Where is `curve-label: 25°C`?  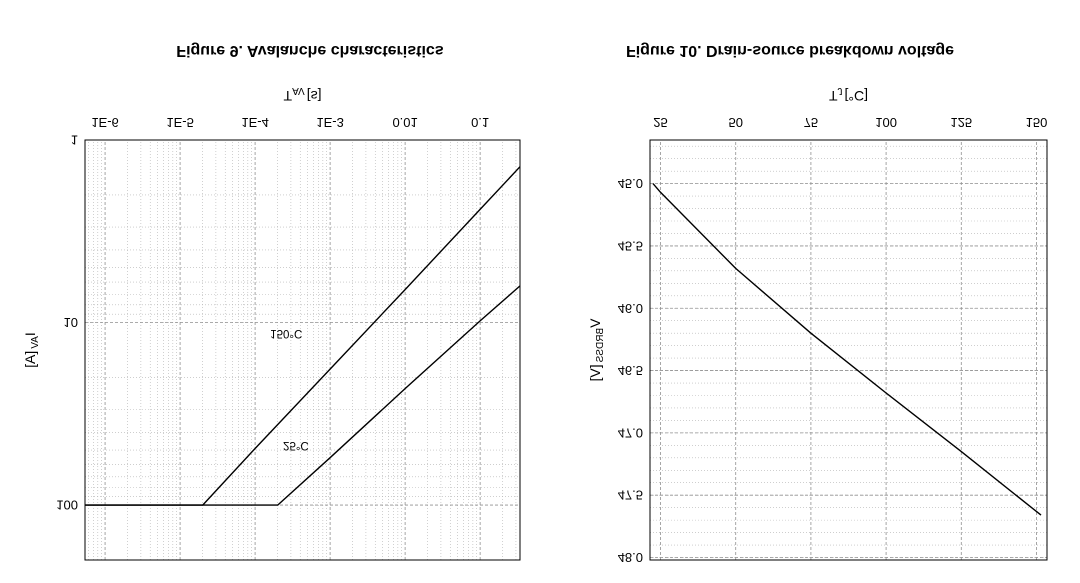
curve-label: 25°C is located at coordinates (296, 445).